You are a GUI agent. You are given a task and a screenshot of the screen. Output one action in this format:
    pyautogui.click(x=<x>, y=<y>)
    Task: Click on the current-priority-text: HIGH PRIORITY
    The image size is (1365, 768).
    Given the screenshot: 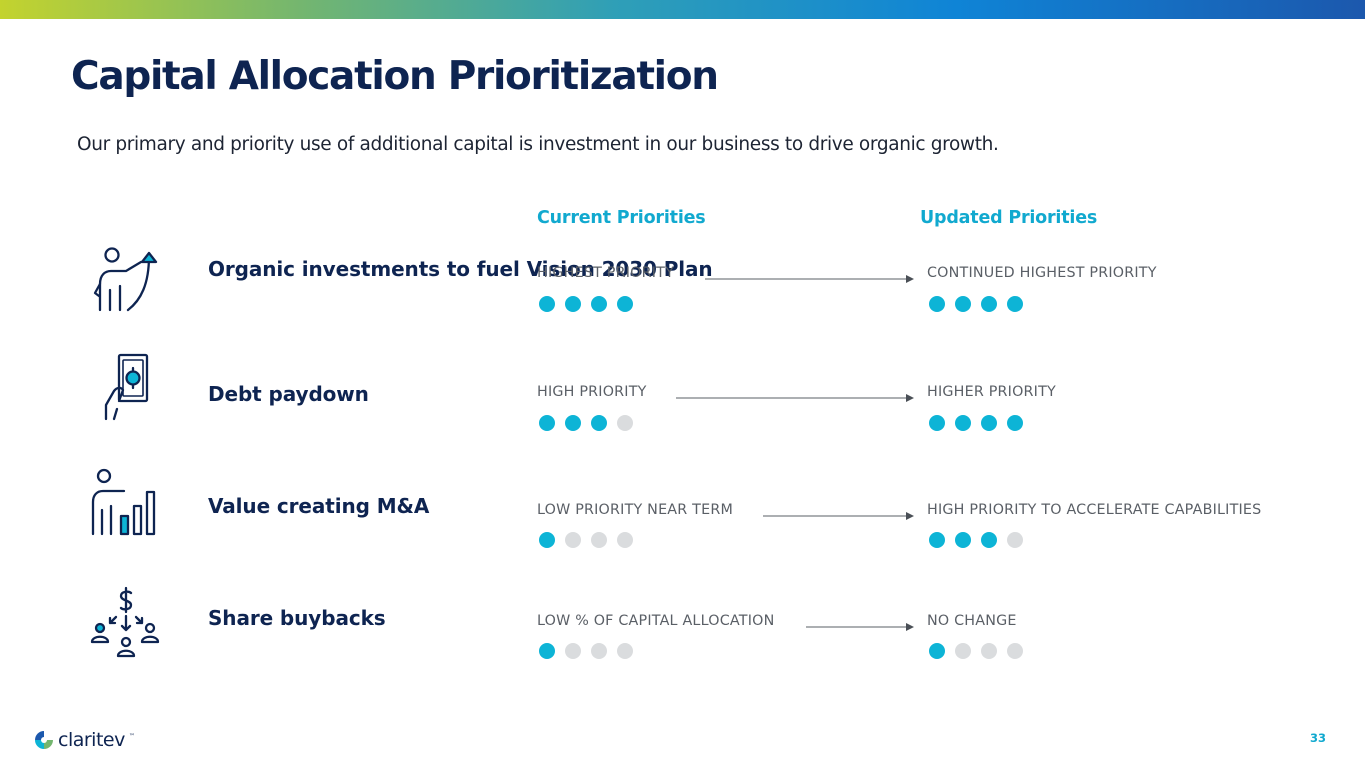 What is the action you would take?
    pyautogui.click(x=592, y=392)
    